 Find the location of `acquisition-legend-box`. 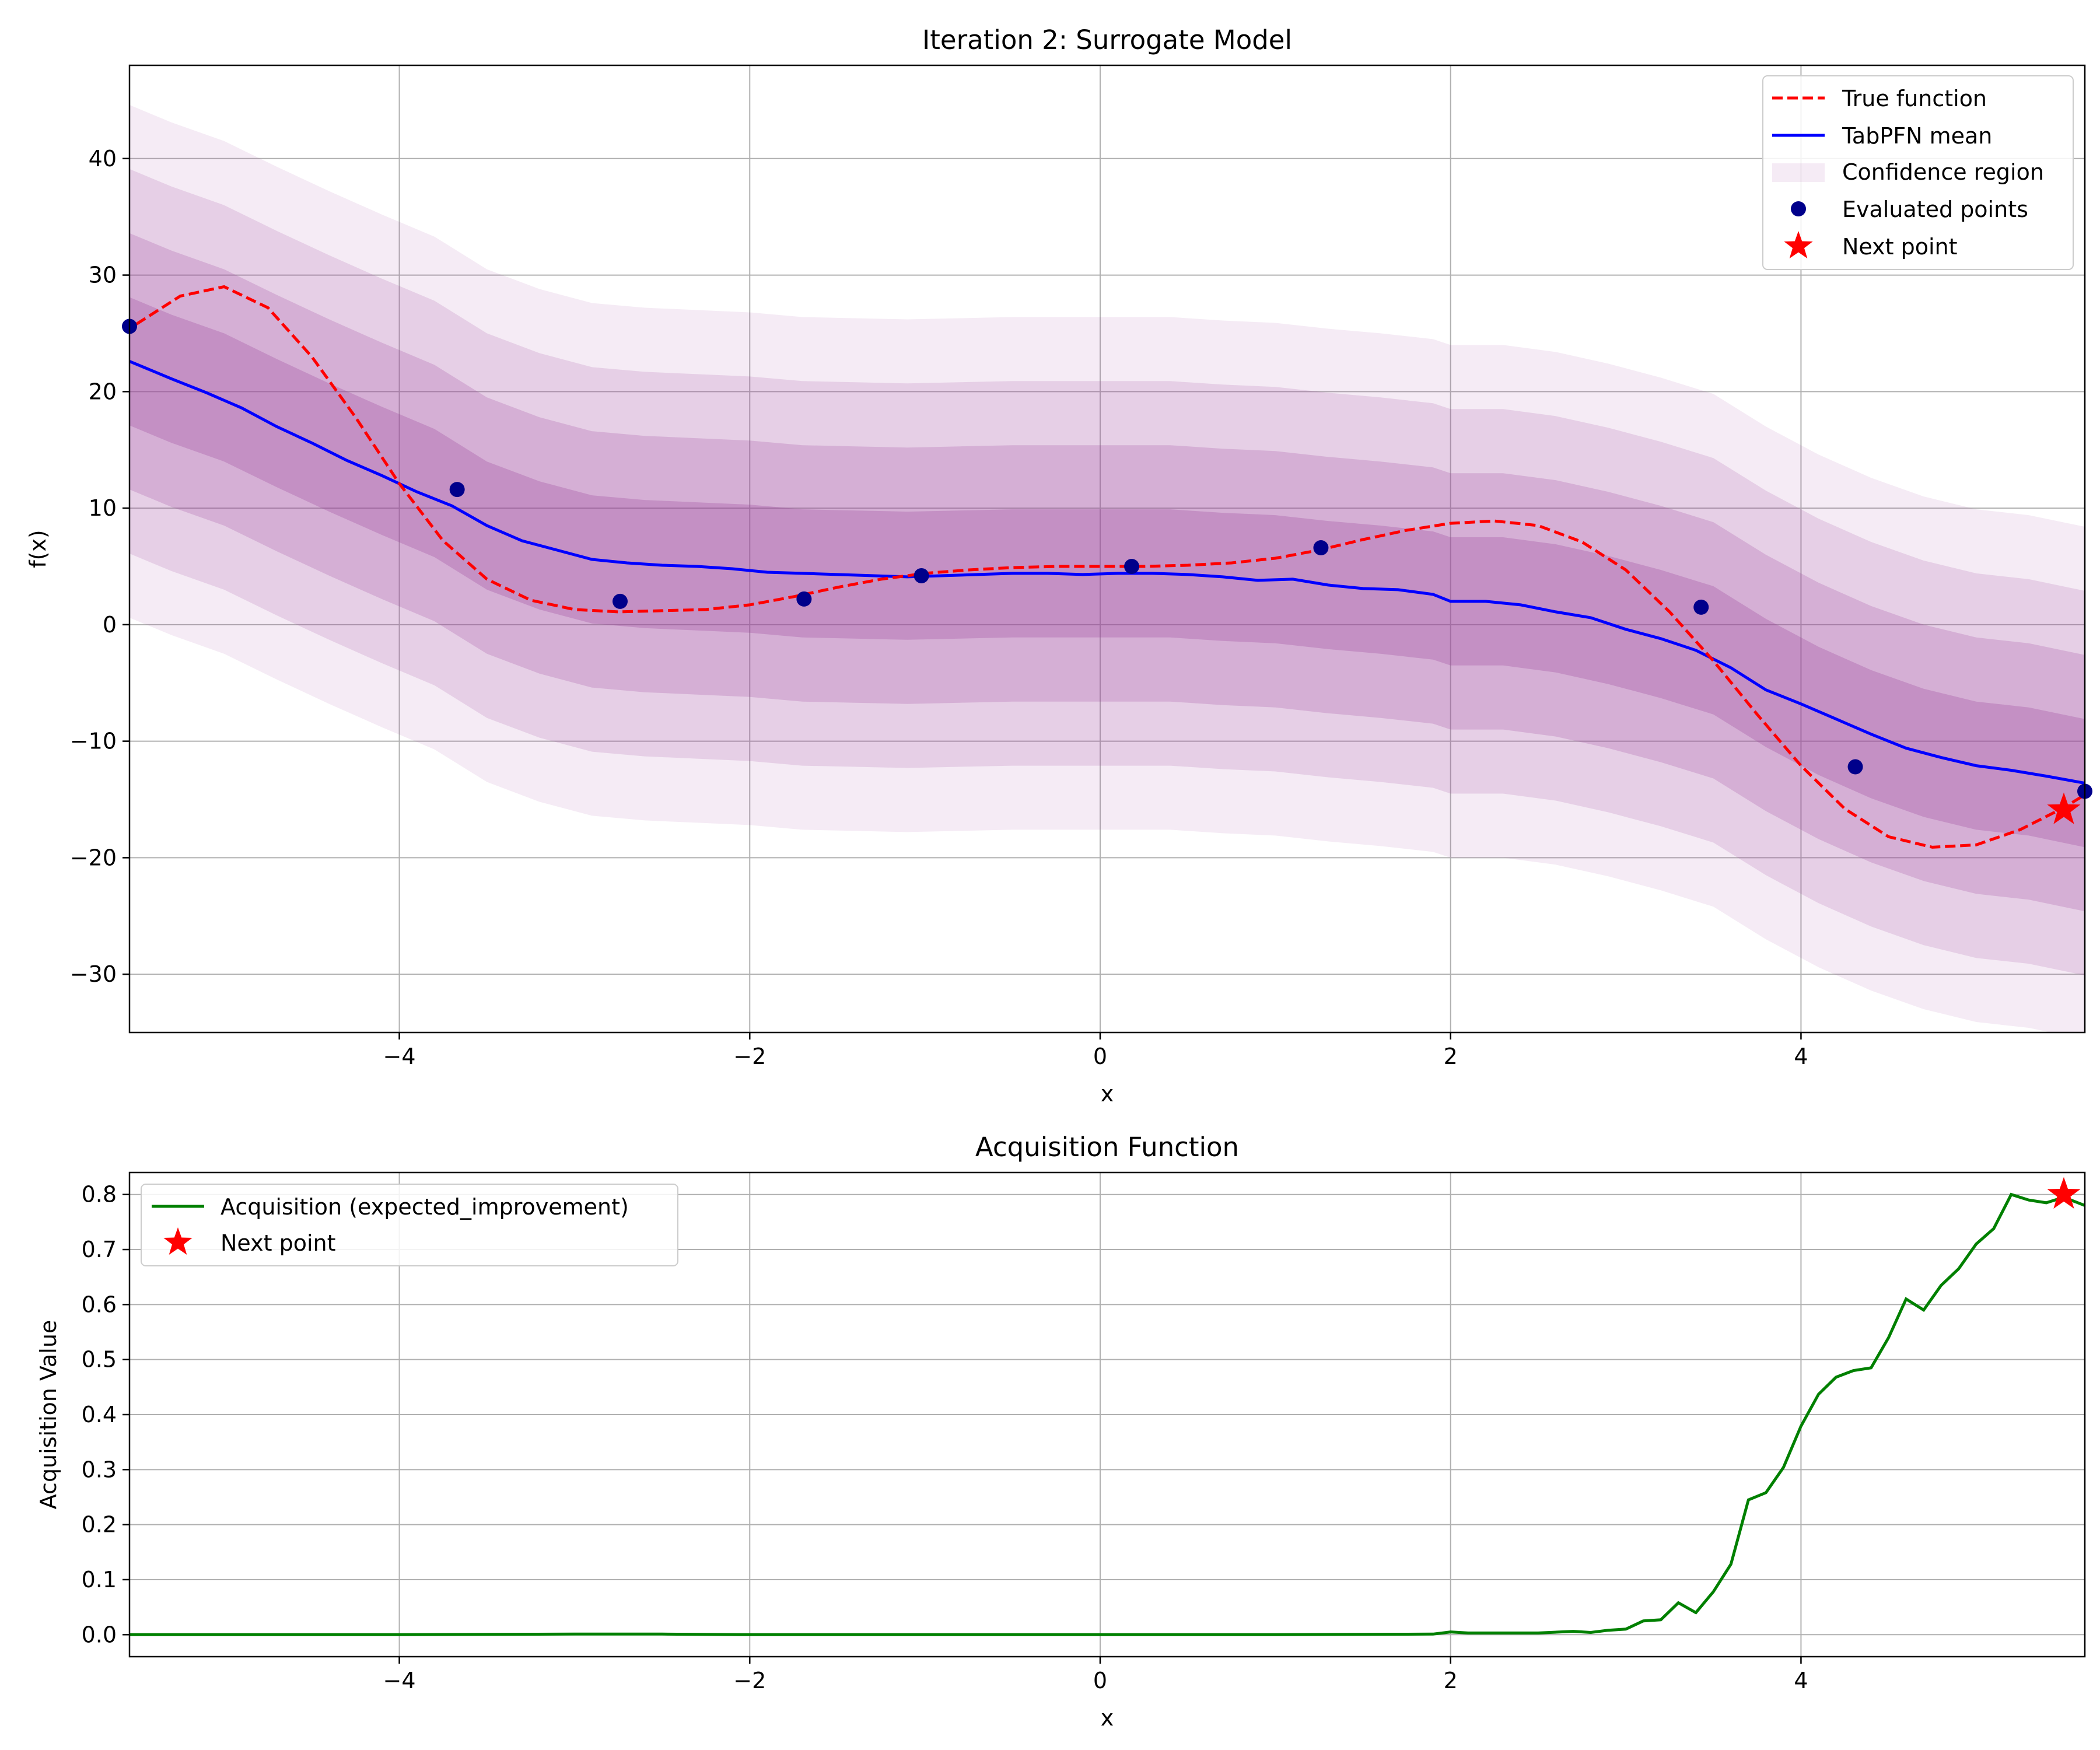

acquisition-legend-box is located at coordinates (409, 1225).